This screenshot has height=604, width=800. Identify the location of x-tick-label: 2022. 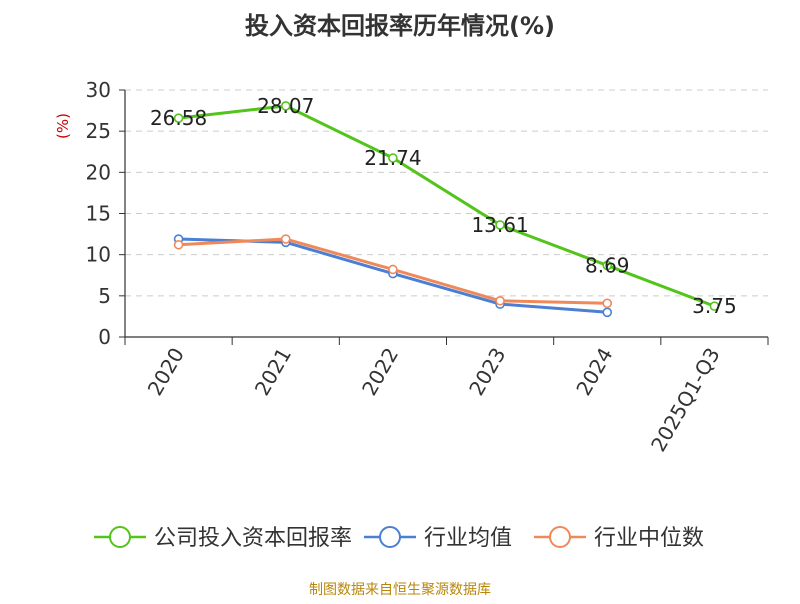
(380, 372).